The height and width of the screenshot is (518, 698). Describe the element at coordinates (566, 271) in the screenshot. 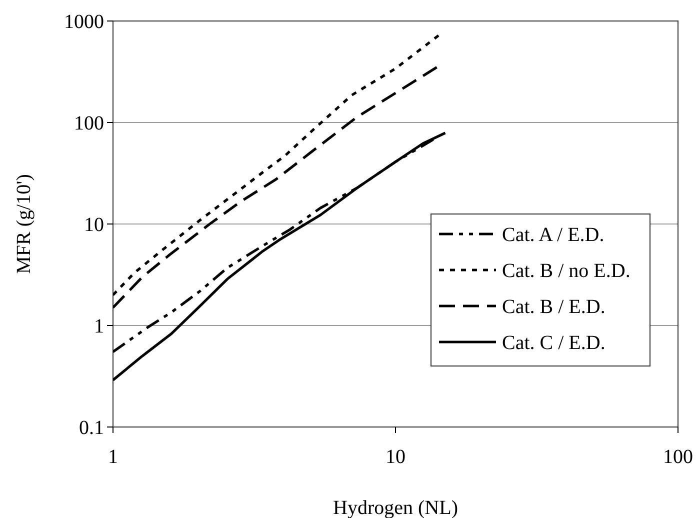

I see `legend-label: Cat. B / no E.D.` at that location.